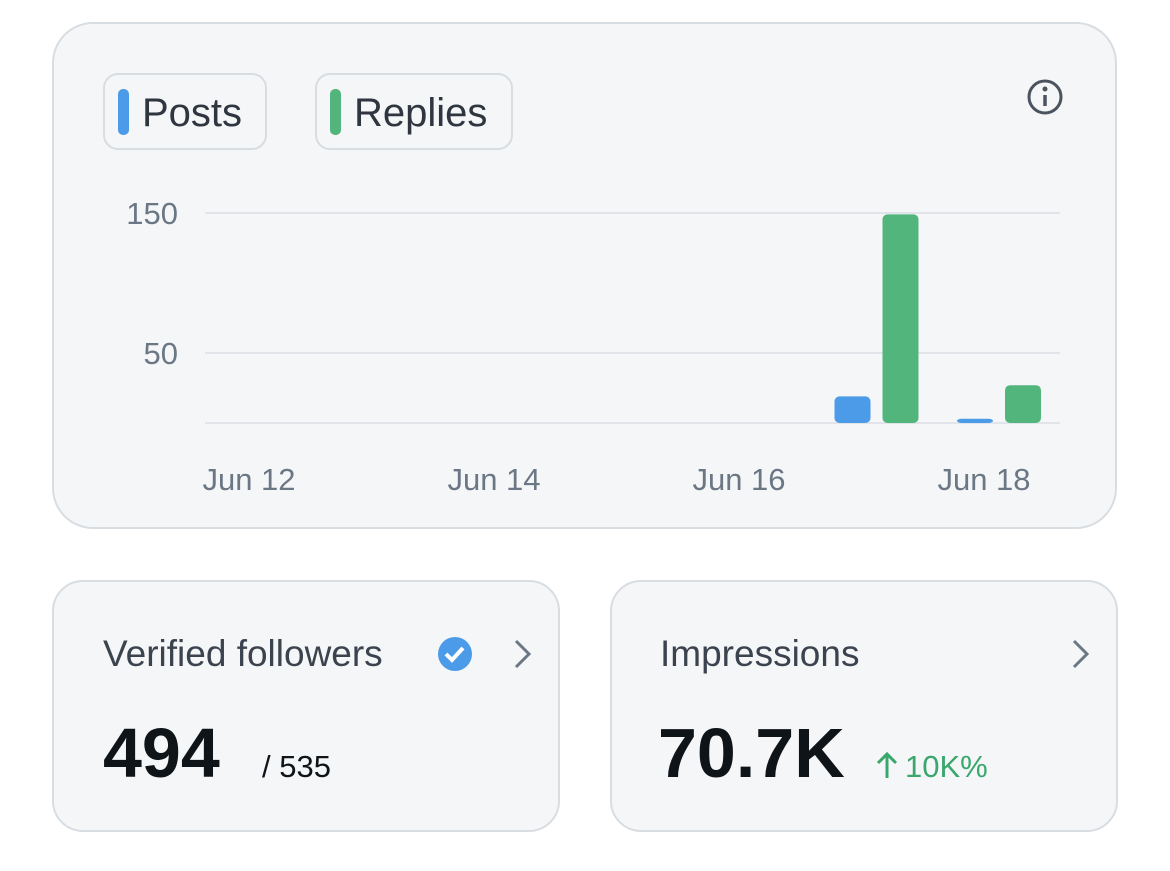  I want to click on followers-card, so click(306, 706).